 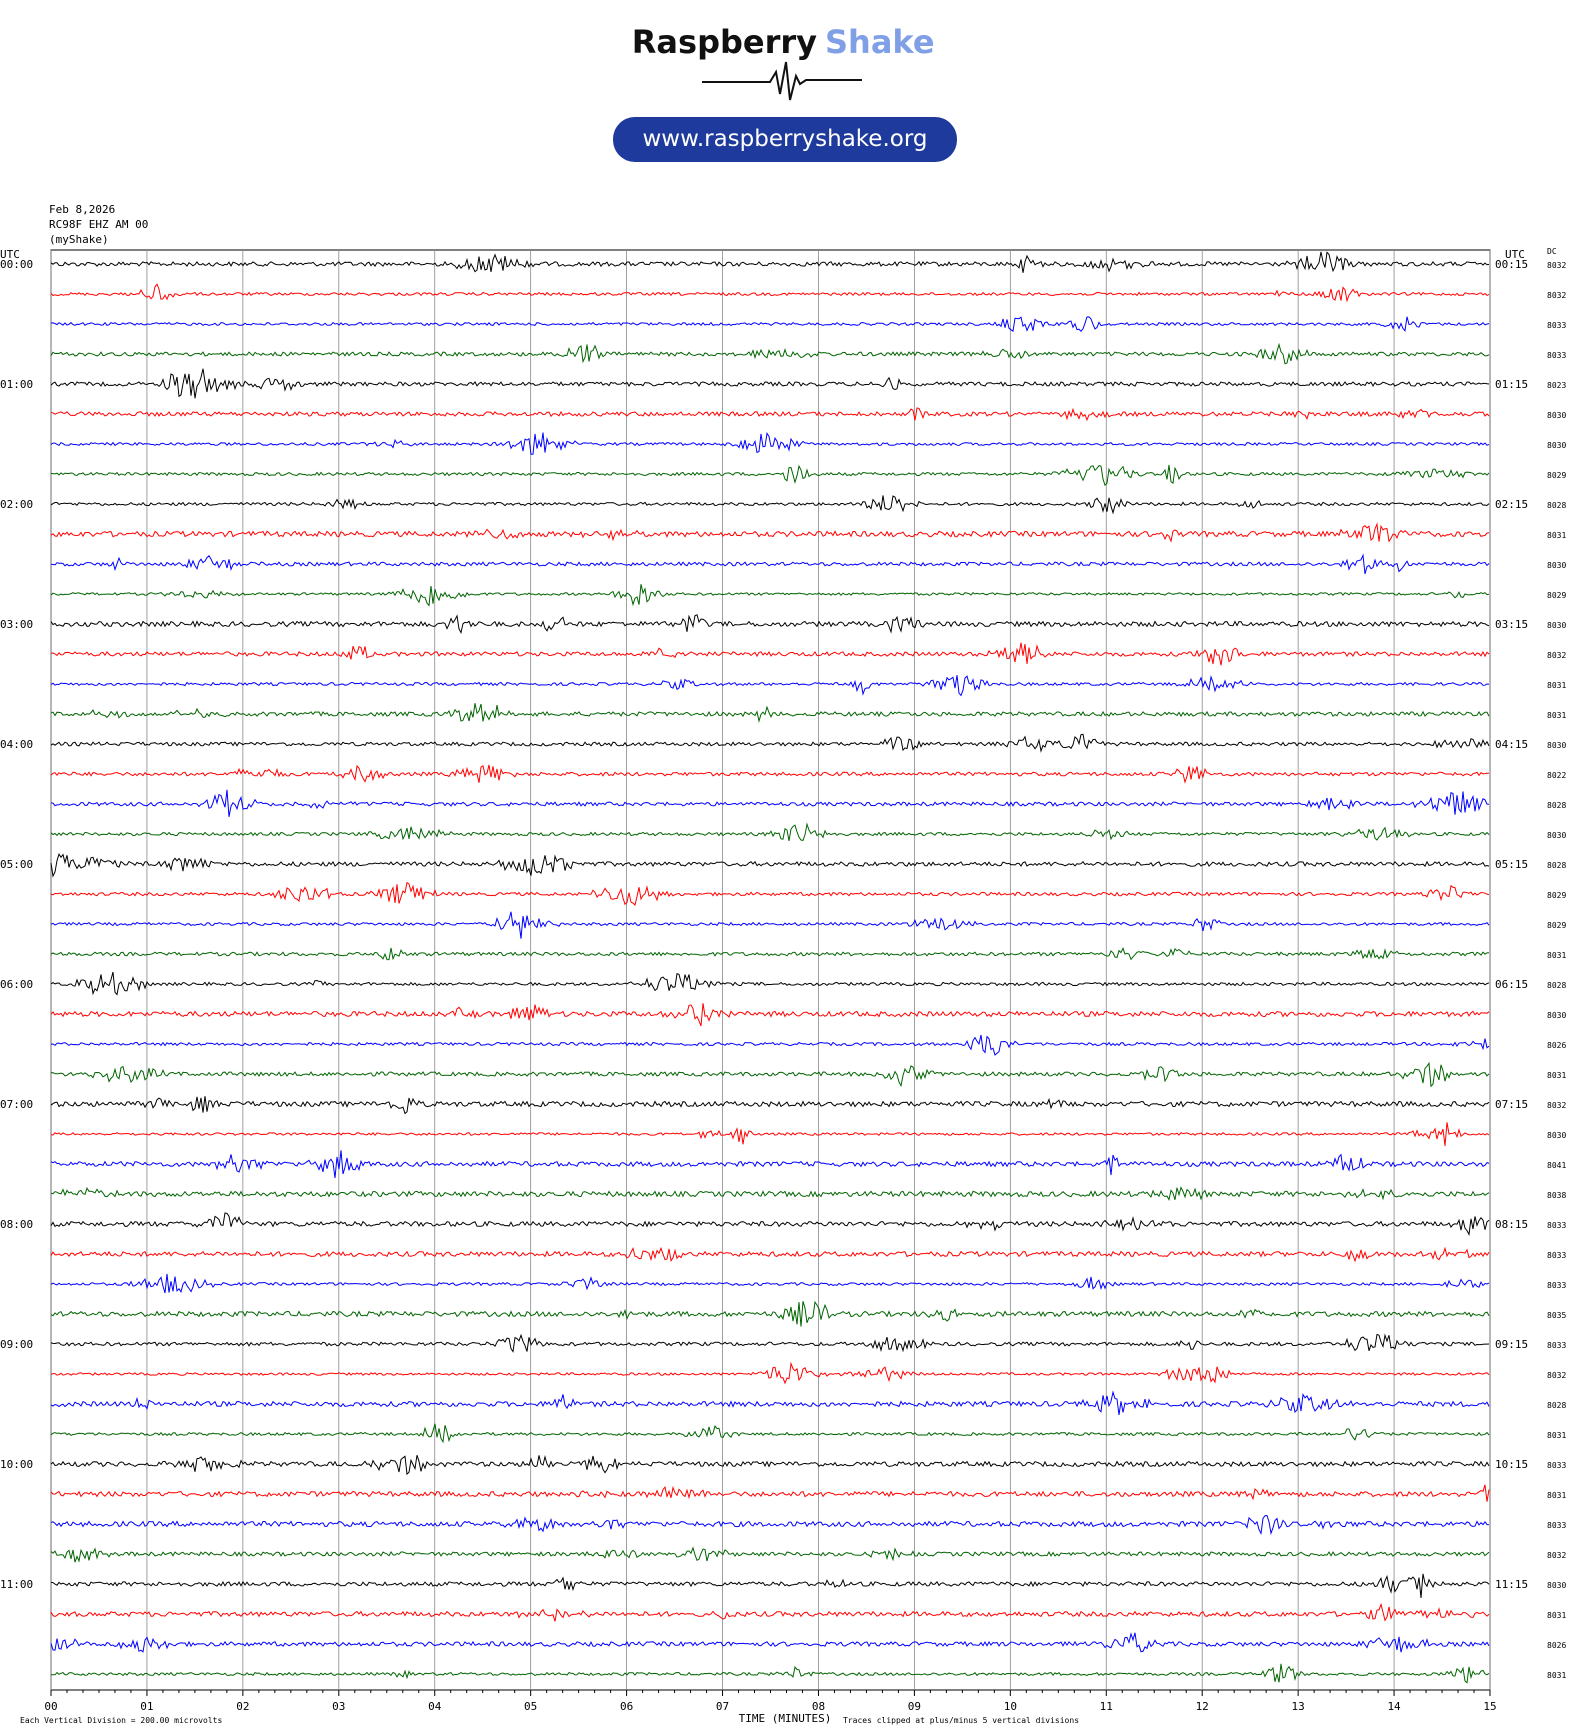 What do you see at coordinates (1511, 1464) in the screenshot?
I see `right-time-label: 10:15` at bounding box center [1511, 1464].